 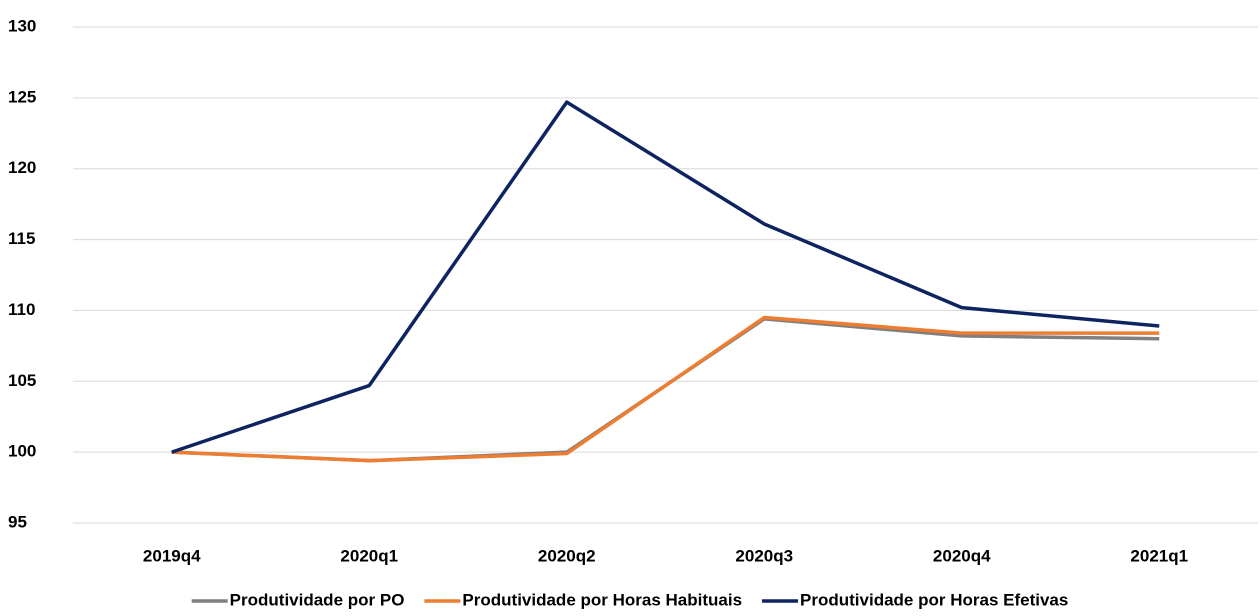 I want to click on y-tick-label: 130, so click(x=22, y=25).